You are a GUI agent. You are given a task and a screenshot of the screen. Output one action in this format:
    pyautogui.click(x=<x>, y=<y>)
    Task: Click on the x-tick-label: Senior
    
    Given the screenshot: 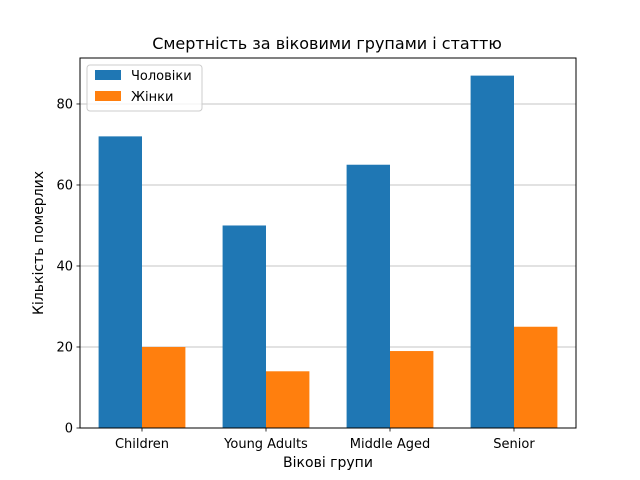 What is the action you would take?
    pyautogui.click(x=514, y=444)
    